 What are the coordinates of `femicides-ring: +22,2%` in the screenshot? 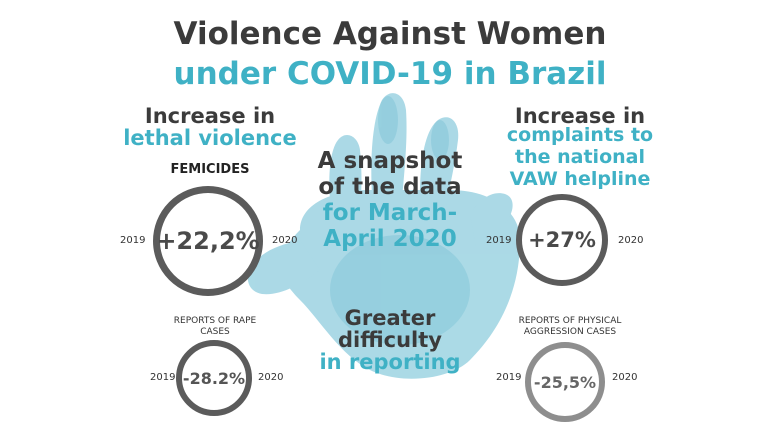 It's located at (208, 241).